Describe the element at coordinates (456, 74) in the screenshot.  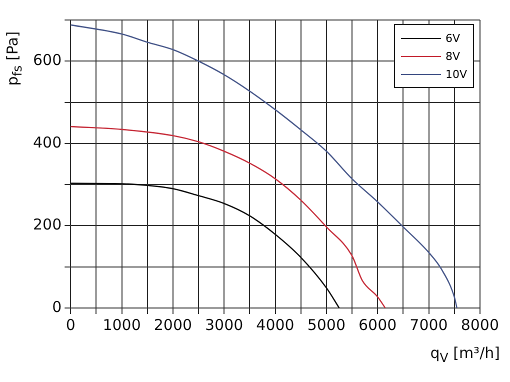
I see `legend-label: 10V` at that location.